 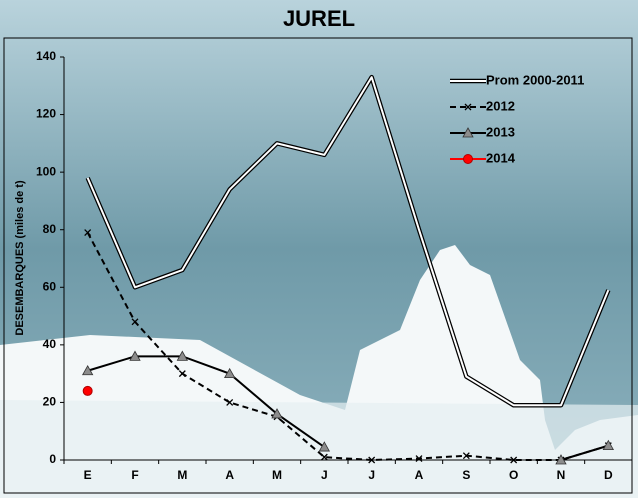 What do you see at coordinates (535, 79) in the screenshot?
I see `legend-label: Prom 2000-2011` at bounding box center [535, 79].